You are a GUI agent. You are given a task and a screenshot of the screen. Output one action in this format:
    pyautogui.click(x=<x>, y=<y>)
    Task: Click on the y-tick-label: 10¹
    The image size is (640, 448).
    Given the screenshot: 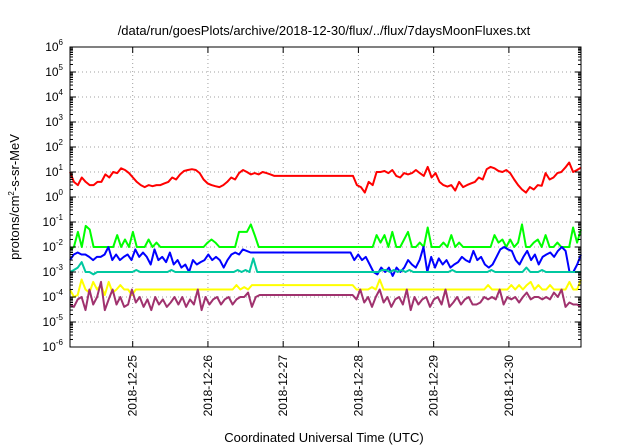 What is the action you would take?
    pyautogui.click(x=54, y=171)
    